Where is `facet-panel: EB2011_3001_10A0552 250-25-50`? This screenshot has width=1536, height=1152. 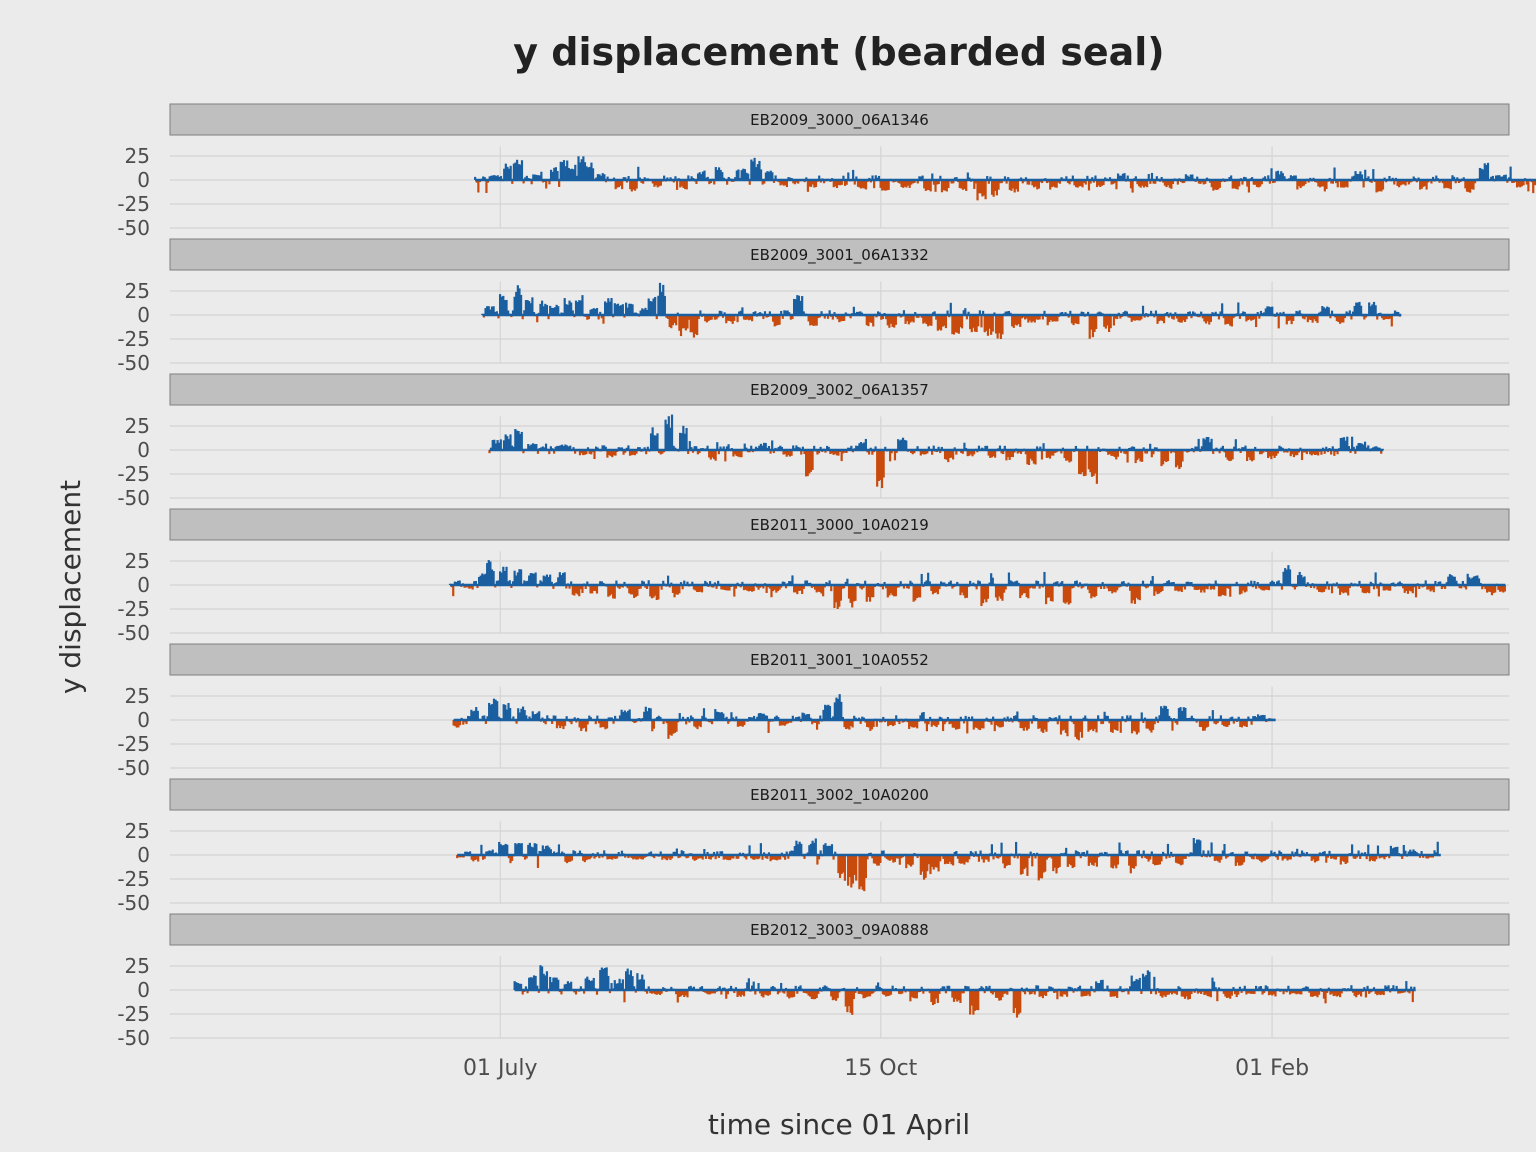 facet-panel: EB2011_3001_10A0552 250-25-50 is located at coordinates (813, 711).